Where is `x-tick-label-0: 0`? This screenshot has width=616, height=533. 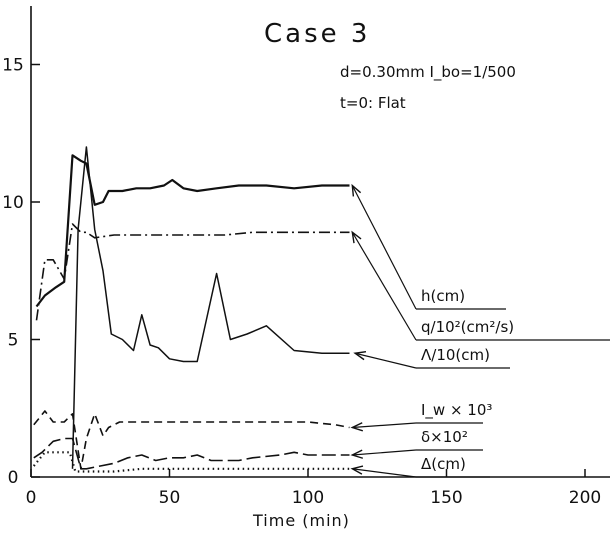
x-tick-label-0: 0 is located at coordinates (31, 498).